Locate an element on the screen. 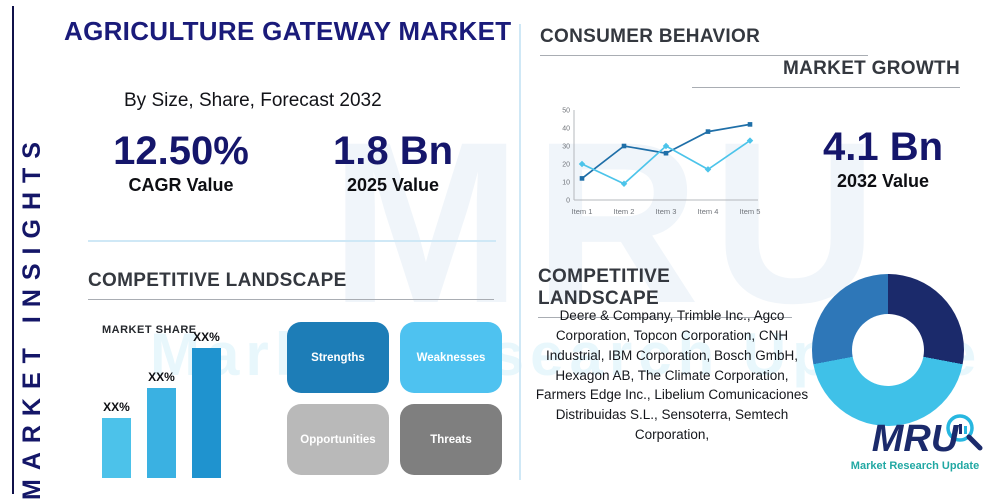 This screenshot has height=500, width=1000. svg-text: 20 is located at coordinates (566, 165).